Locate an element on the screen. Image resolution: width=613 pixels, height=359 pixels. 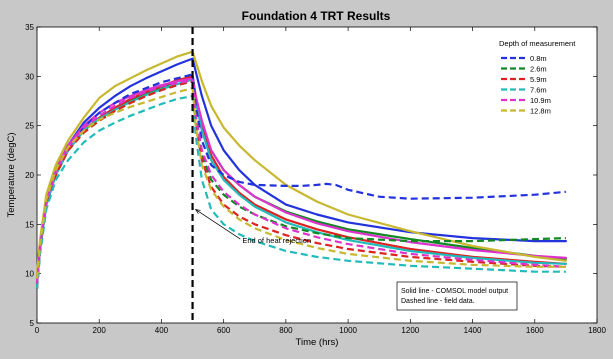
x-axis-label: Time (hrs) is located at coordinates (317, 342).